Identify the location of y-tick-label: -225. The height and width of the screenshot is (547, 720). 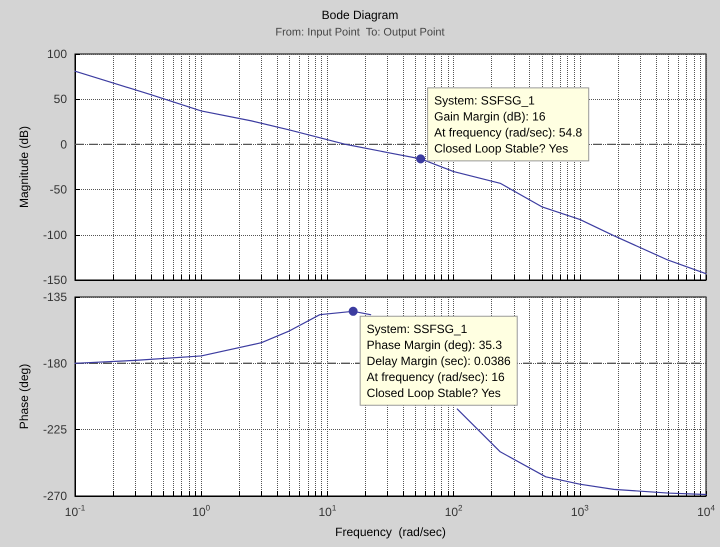
(55, 429).